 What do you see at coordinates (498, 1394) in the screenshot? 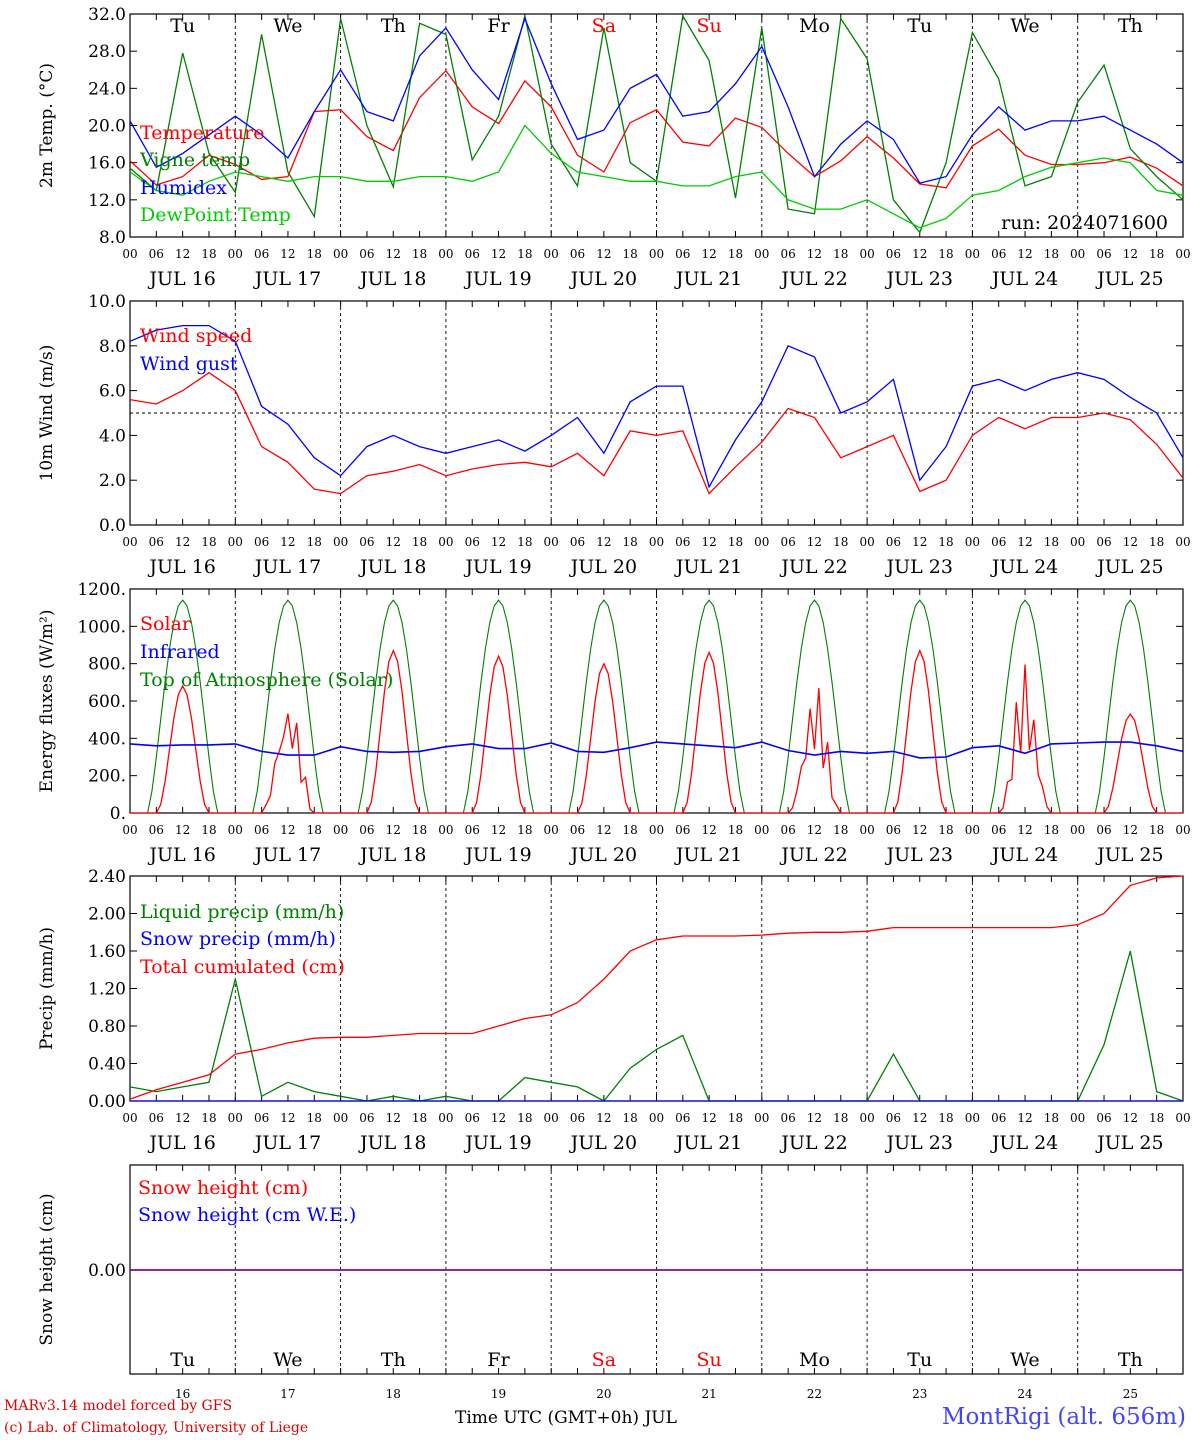
I see `day-number-label: 19` at bounding box center [498, 1394].